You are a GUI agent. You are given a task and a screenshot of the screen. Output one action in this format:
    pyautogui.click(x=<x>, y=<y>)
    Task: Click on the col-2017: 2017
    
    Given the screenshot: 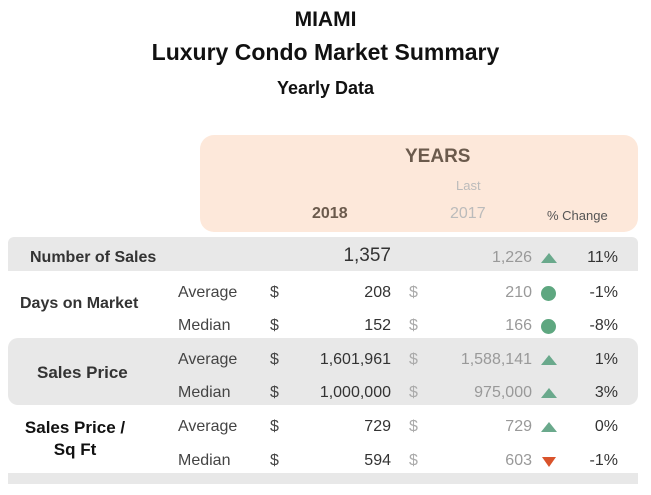 What is the action you would take?
    pyautogui.click(x=468, y=213)
    